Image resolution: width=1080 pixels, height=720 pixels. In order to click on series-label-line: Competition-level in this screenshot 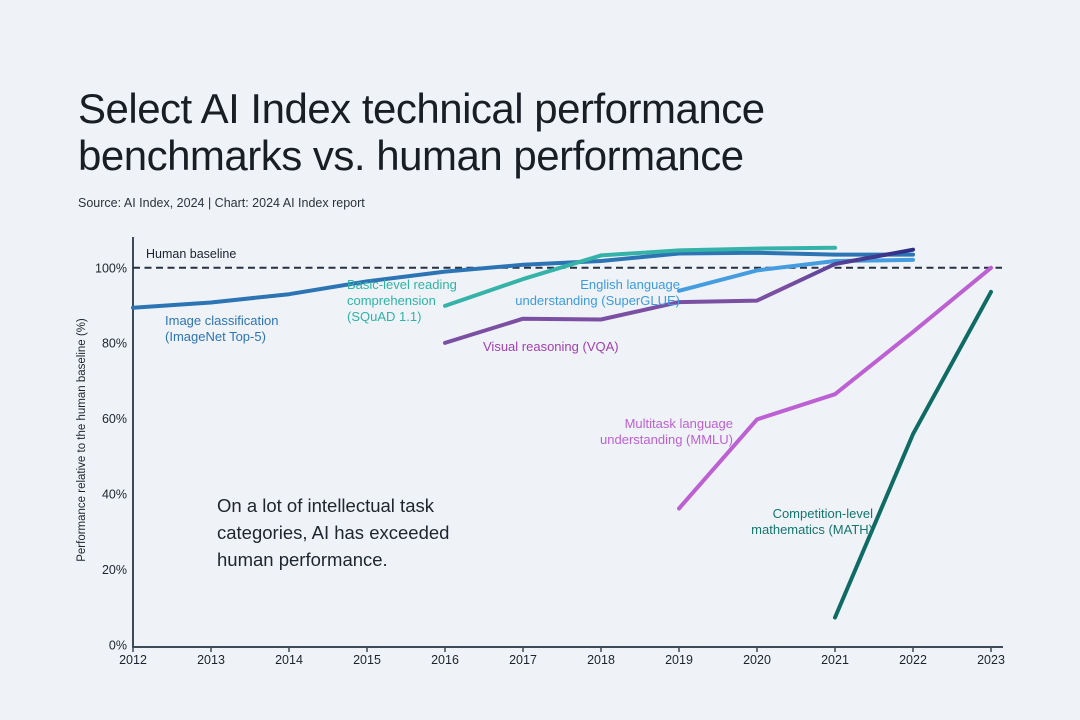, I will do `click(822, 513)`.